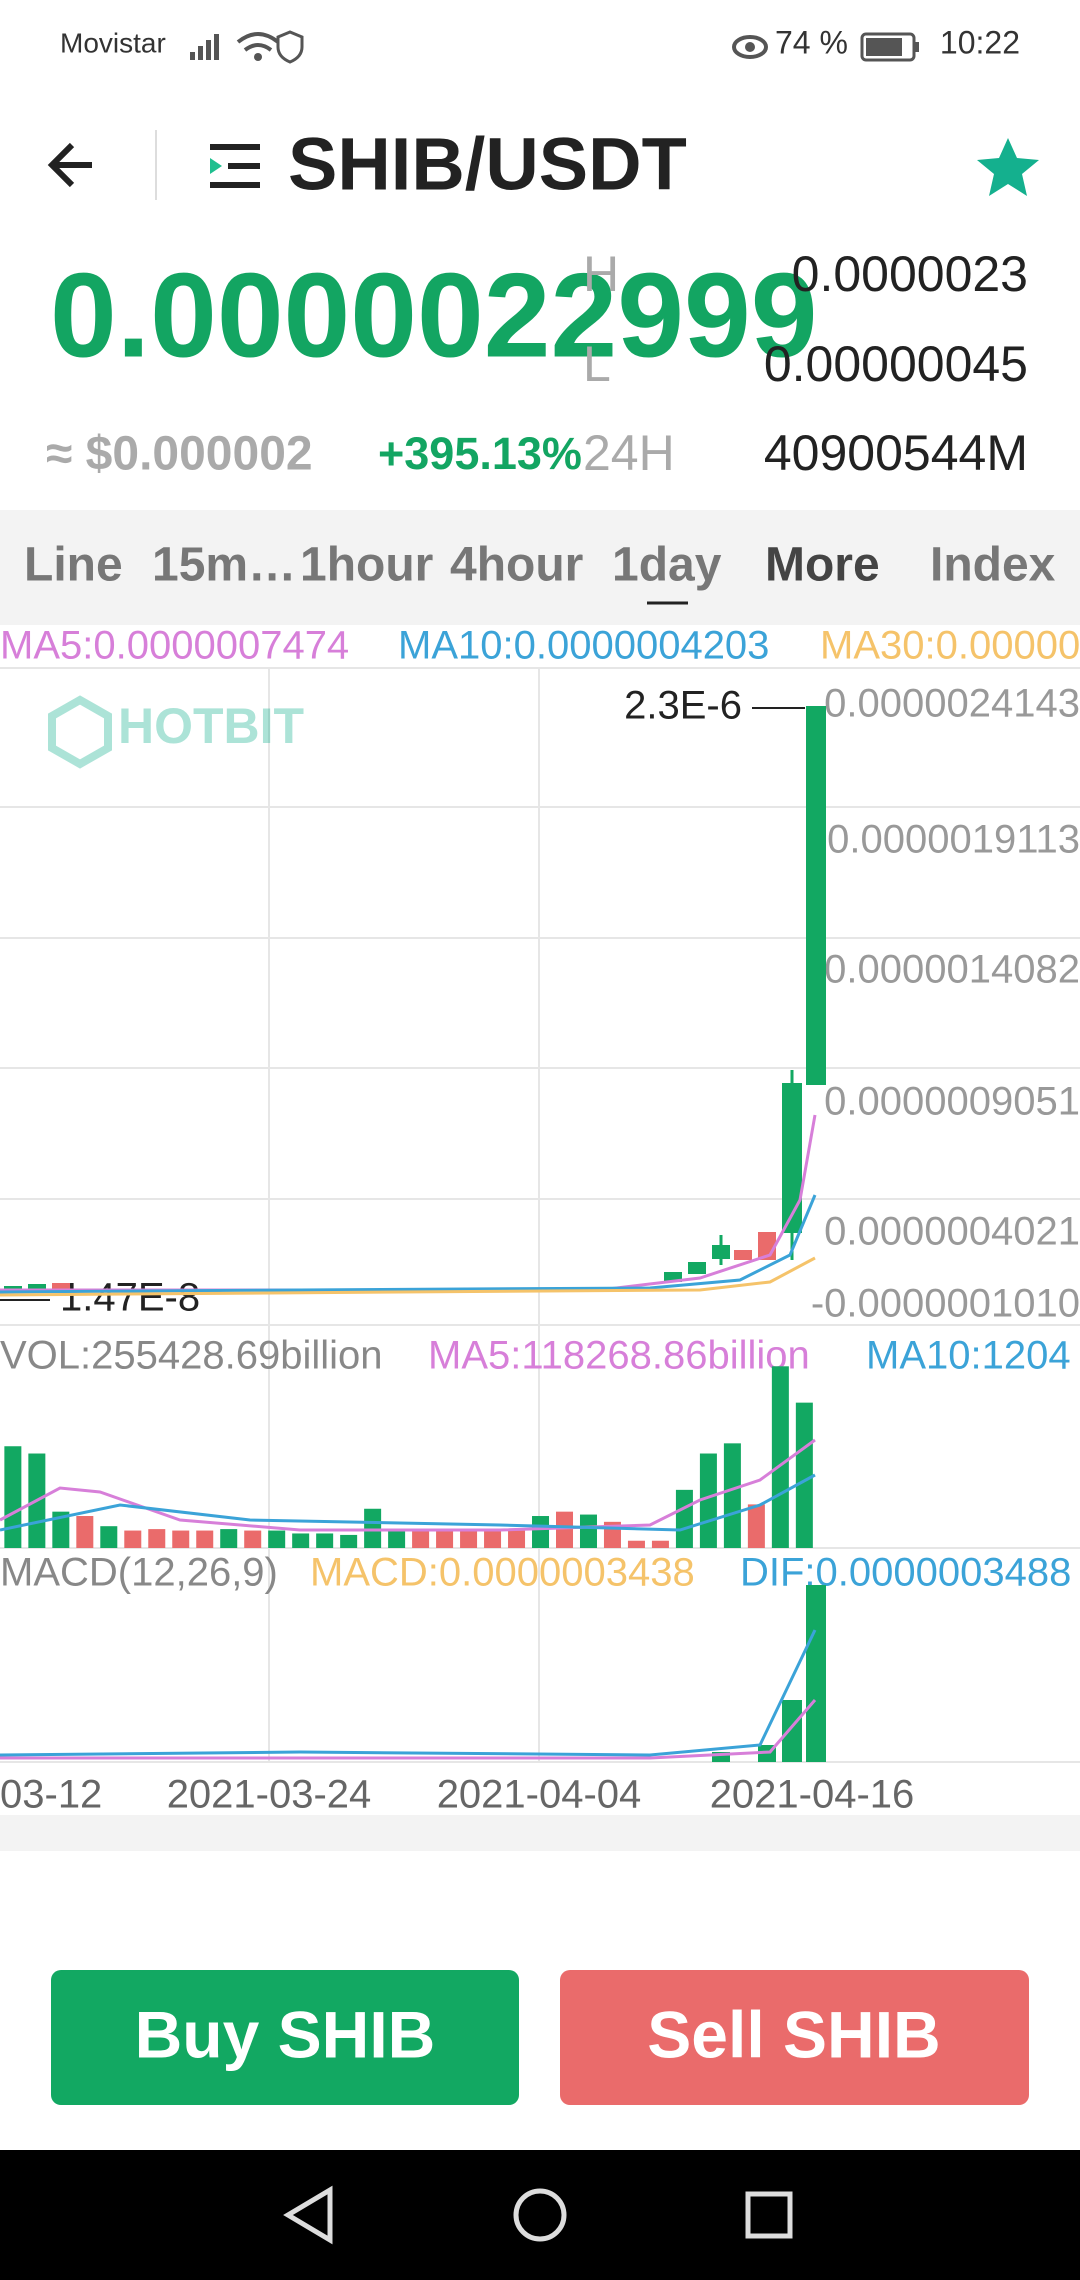 This screenshot has height=2280, width=1080. I want to click on high-value: 0.0000023, so click(910, 274).